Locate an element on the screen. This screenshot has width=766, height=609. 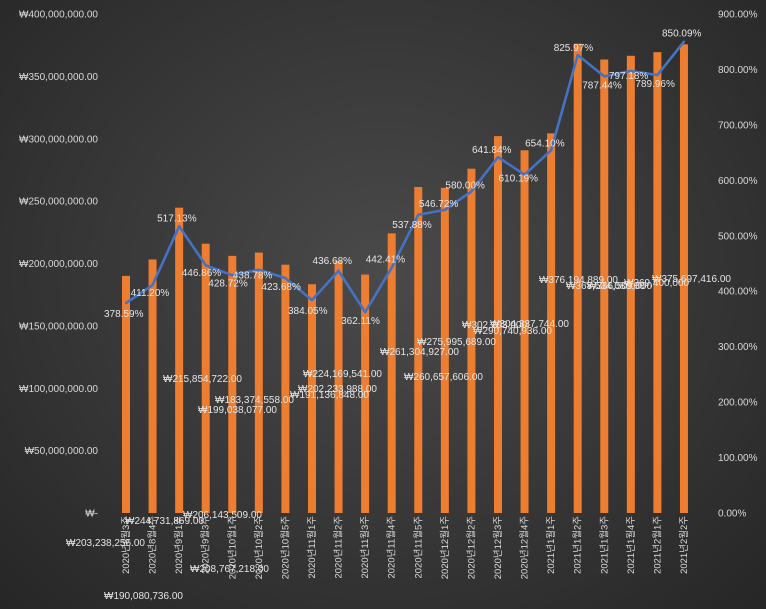
category-label: 2020년10월5주 is located at coordinates (285, 547).